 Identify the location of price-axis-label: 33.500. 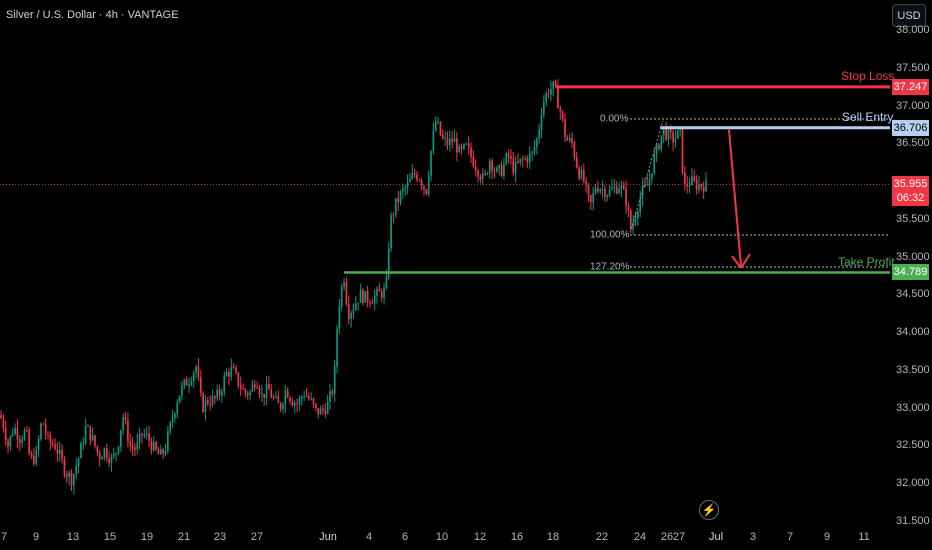
(913, 369).